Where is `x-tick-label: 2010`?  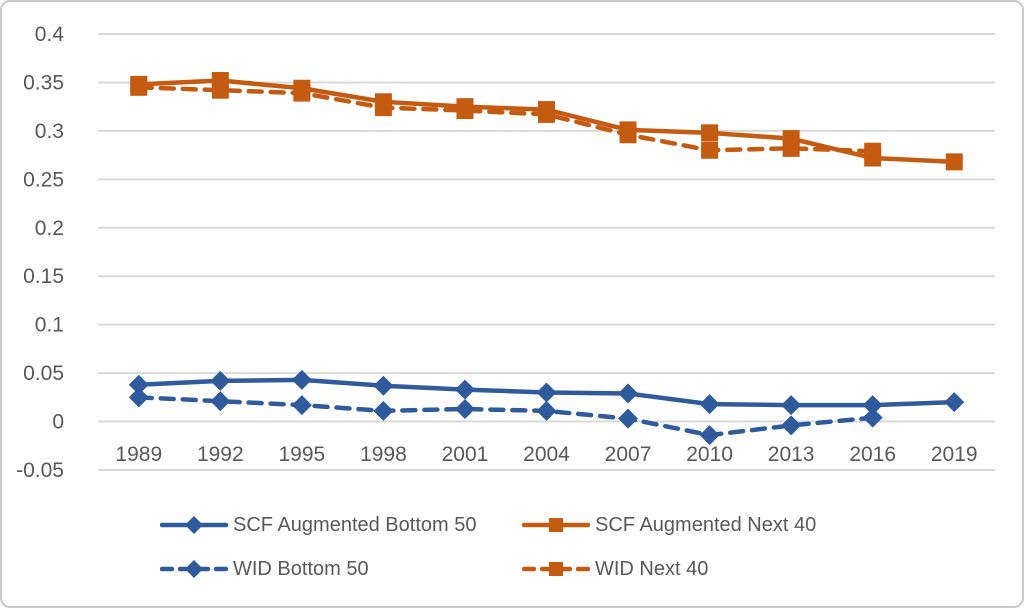 x-tick-label: 2010 is located at coordinates (709, 454).